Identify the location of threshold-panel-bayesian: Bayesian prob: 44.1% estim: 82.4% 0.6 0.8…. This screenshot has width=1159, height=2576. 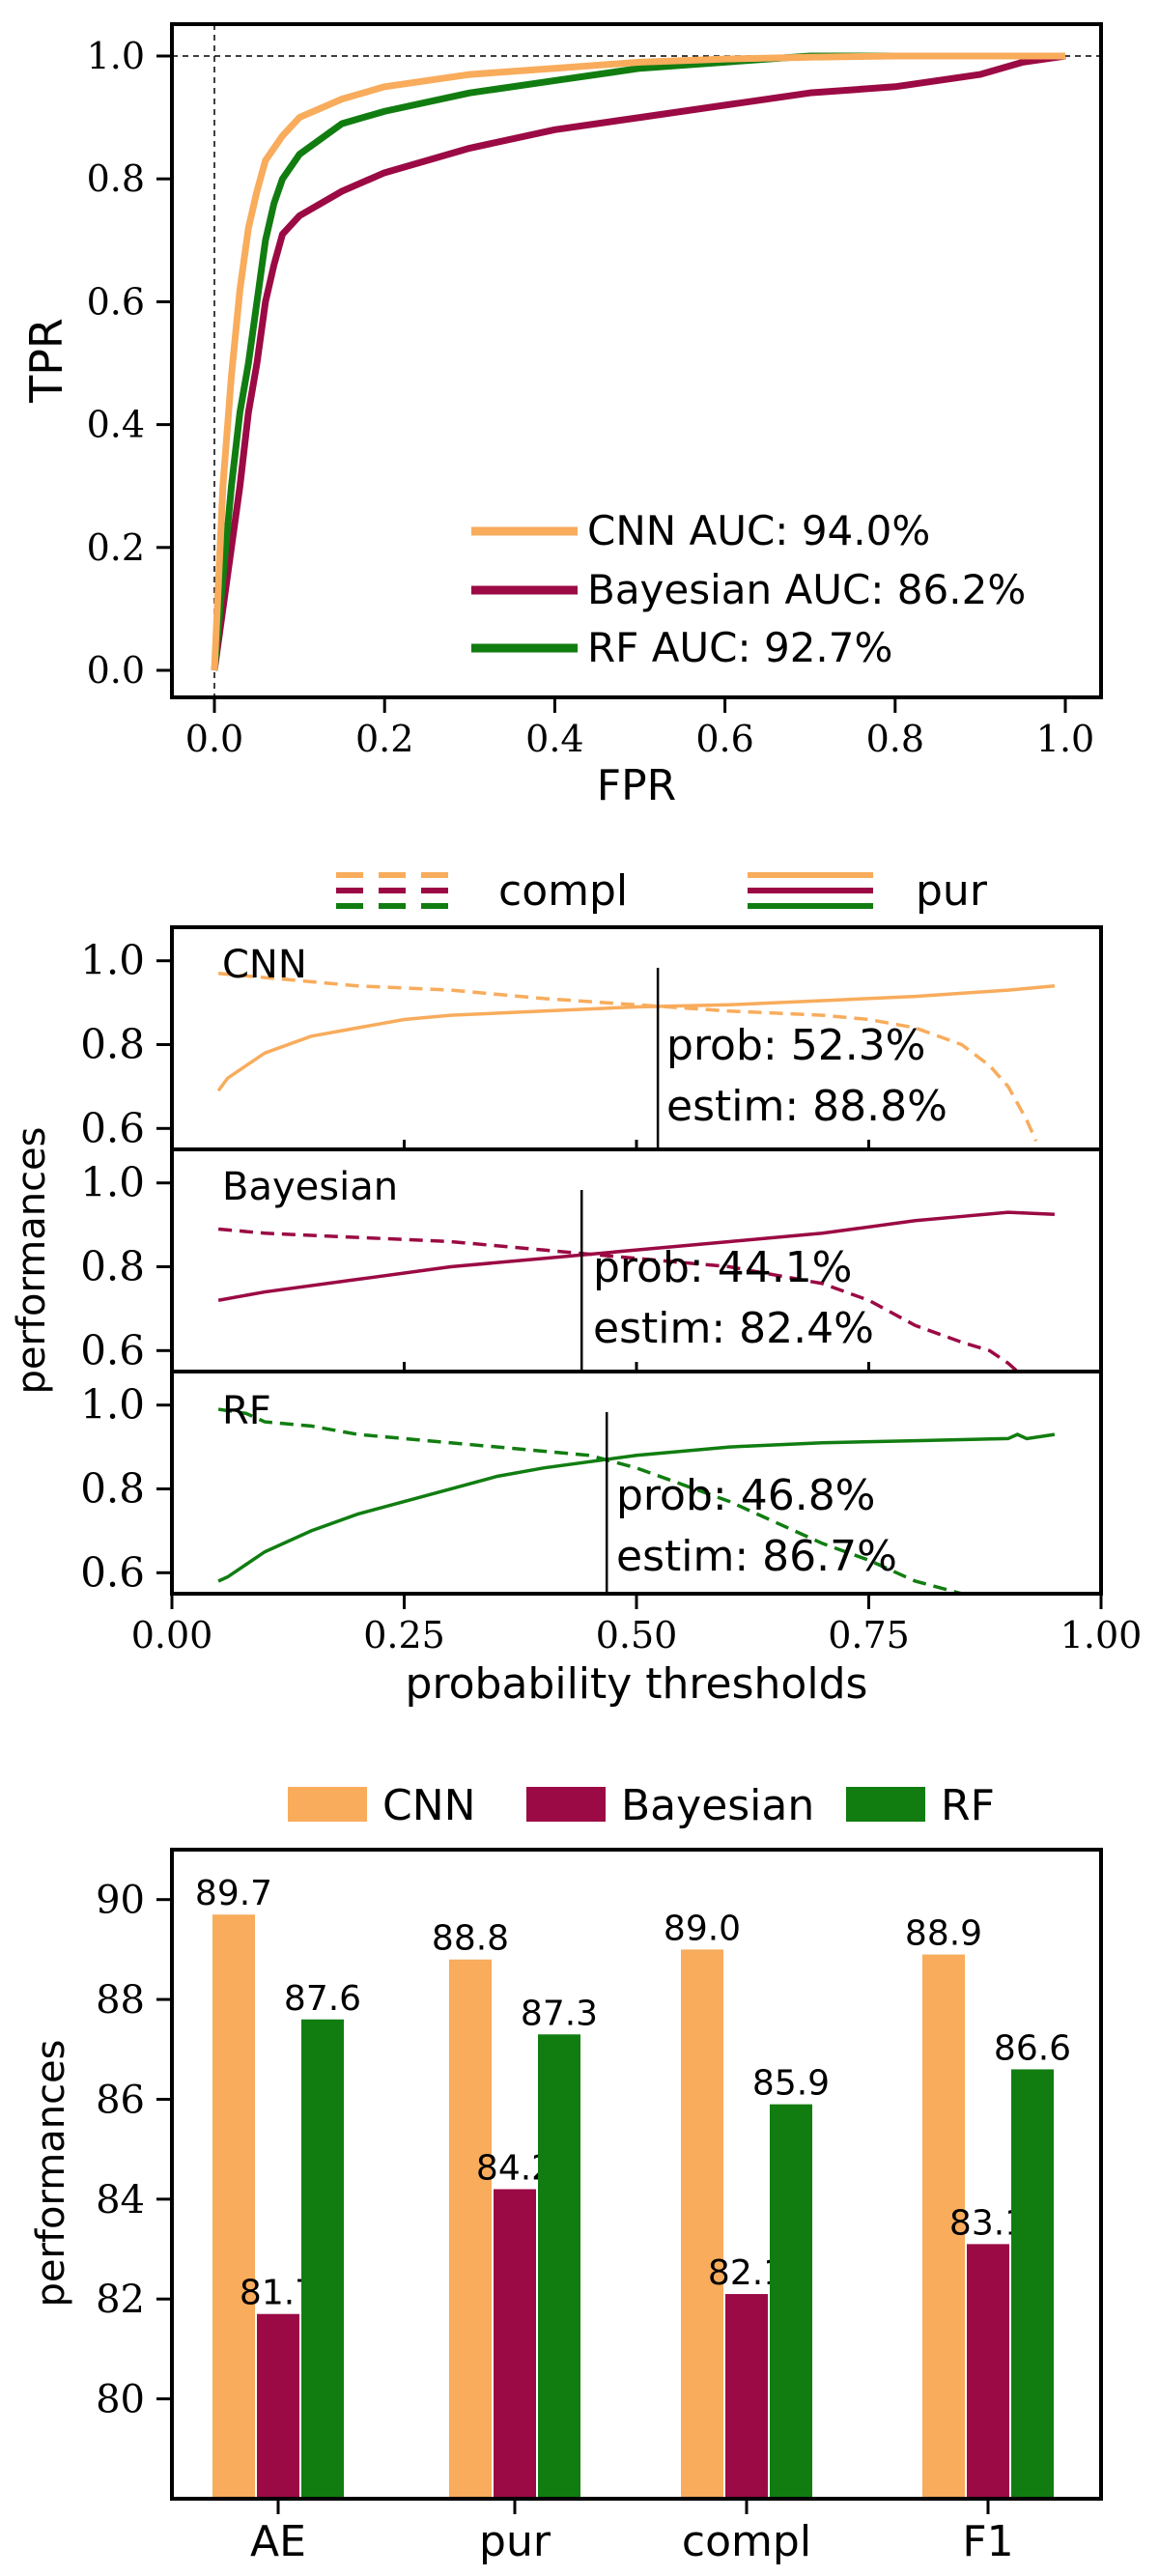
(567, 1266).